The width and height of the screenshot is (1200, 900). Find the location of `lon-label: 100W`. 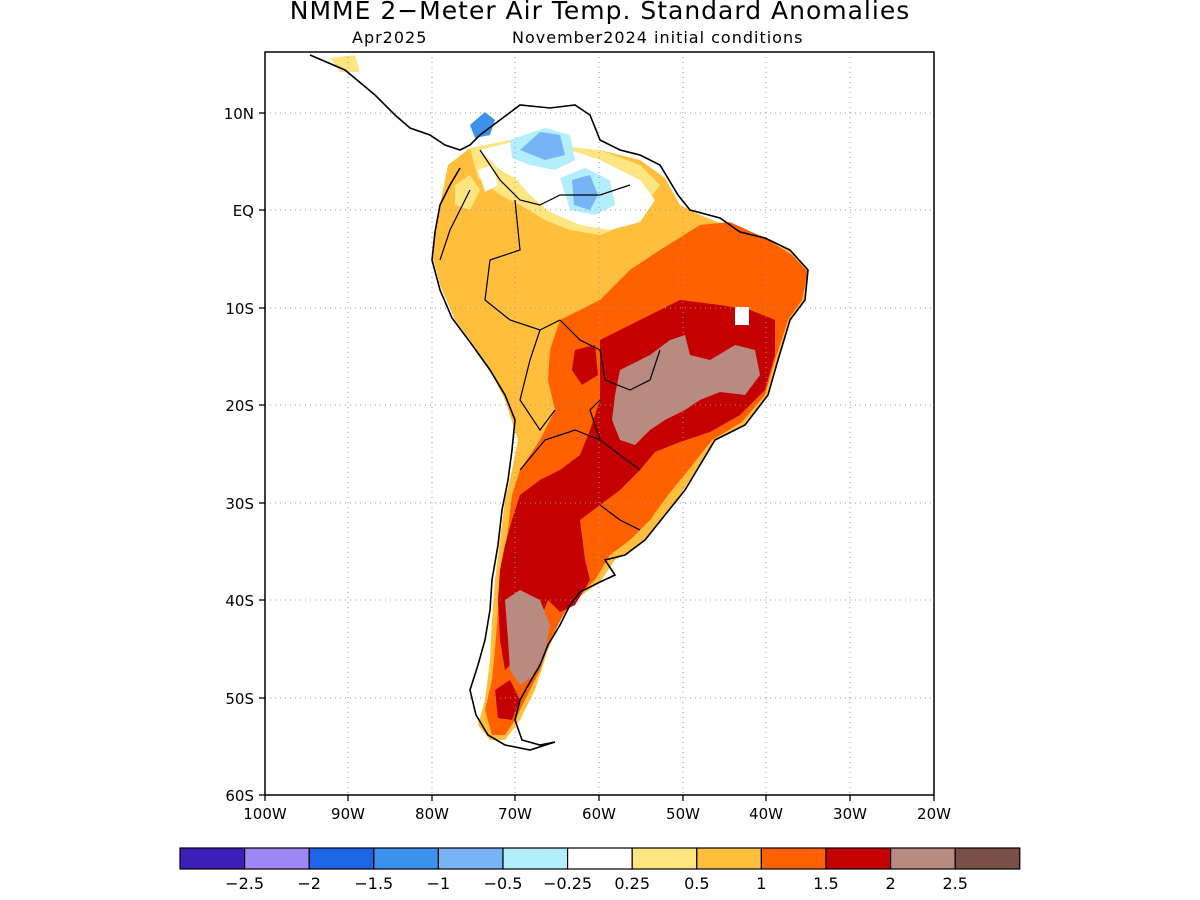

lon-label: 100W is located at coordinates (265, 814).